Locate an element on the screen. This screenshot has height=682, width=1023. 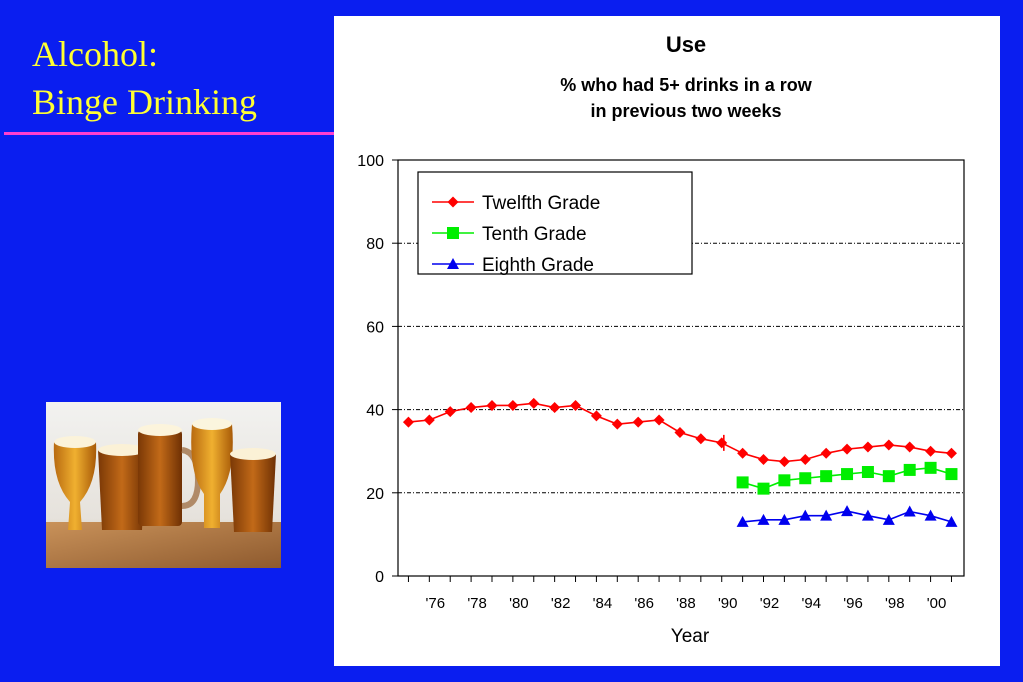
legend-label-eighth-grade: Eighth Grade is located at coordinates (538, 265).